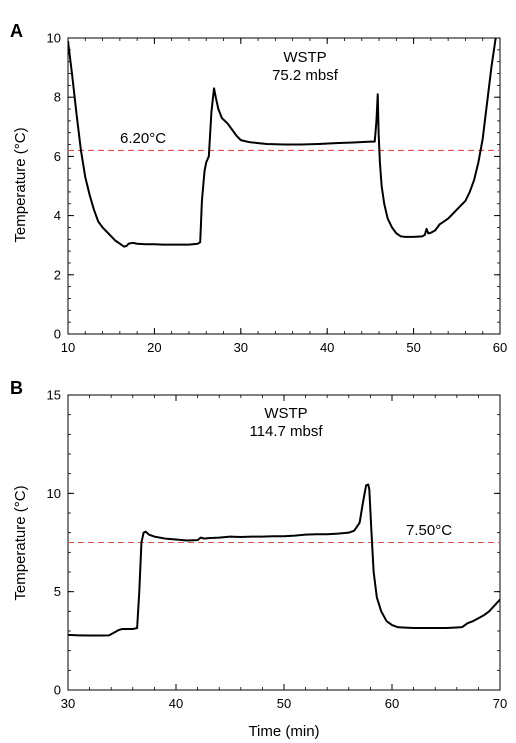 The height and width of the screenshot is (743, 516). Describe the element at coordinates (16, 388) in the screenshot. I see `panel-label: B` at that location.